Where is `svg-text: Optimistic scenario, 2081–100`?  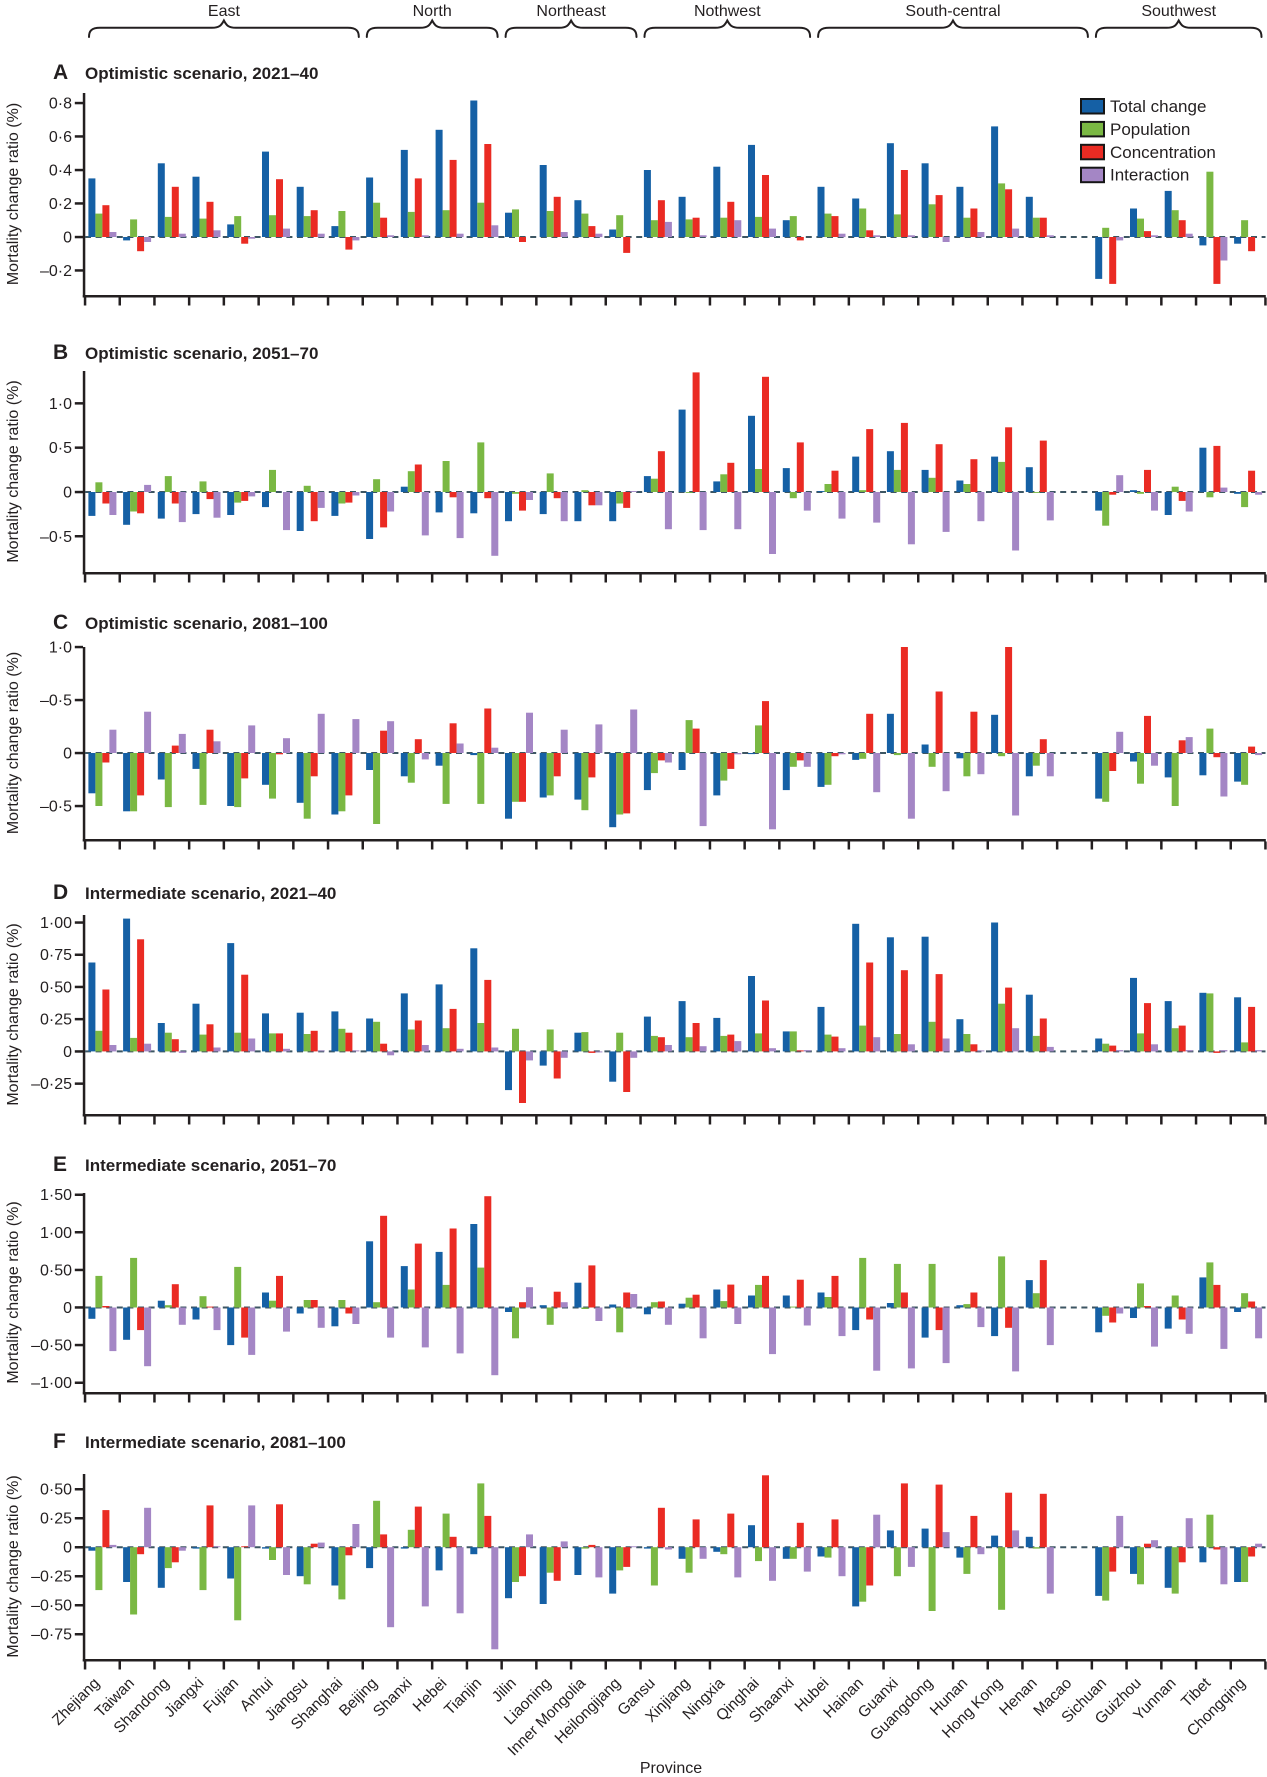
svg-text: Optimistic scenario, 2081–100 is located at coordinates (206, 623).